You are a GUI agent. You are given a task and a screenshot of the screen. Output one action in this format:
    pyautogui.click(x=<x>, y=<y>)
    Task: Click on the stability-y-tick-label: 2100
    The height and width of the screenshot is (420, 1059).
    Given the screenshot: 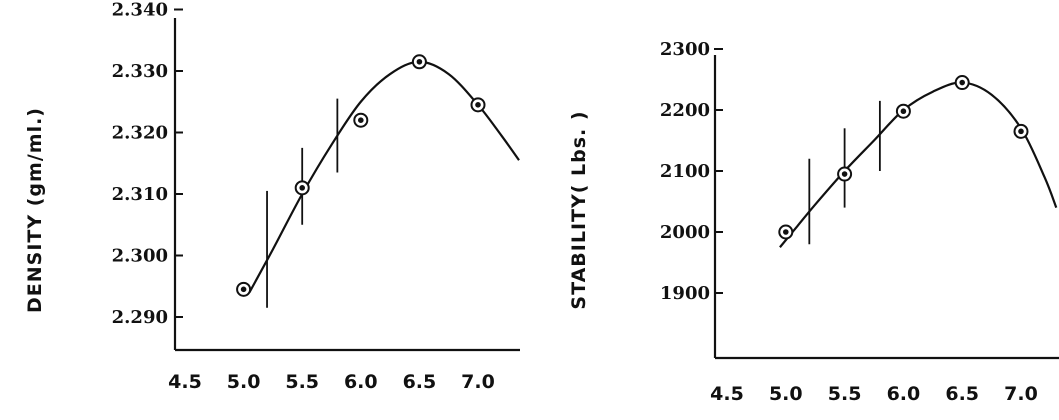 What is the action you would take?
    pyautogui.click(x=685, y=171)
    